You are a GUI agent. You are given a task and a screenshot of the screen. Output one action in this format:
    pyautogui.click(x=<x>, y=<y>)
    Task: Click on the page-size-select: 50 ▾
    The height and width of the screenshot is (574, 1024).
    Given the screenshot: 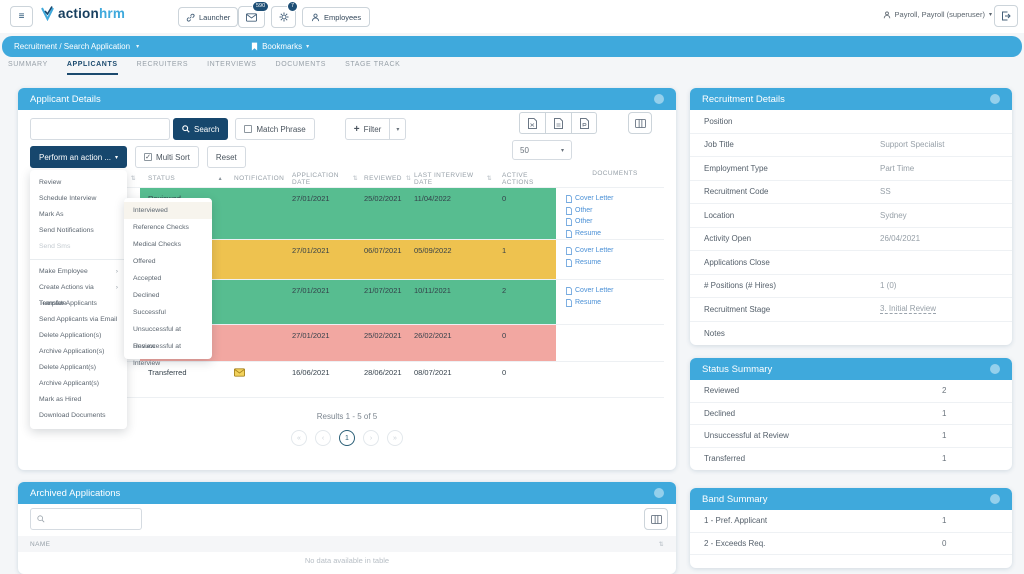 What is the action you would take?
    pyautogui.click(x=542, y=150)
    